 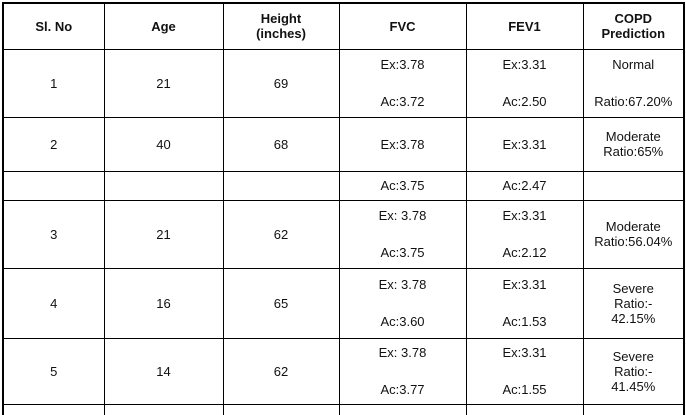 I want to click on header-label: FEV1, so click(x=524, y=26).